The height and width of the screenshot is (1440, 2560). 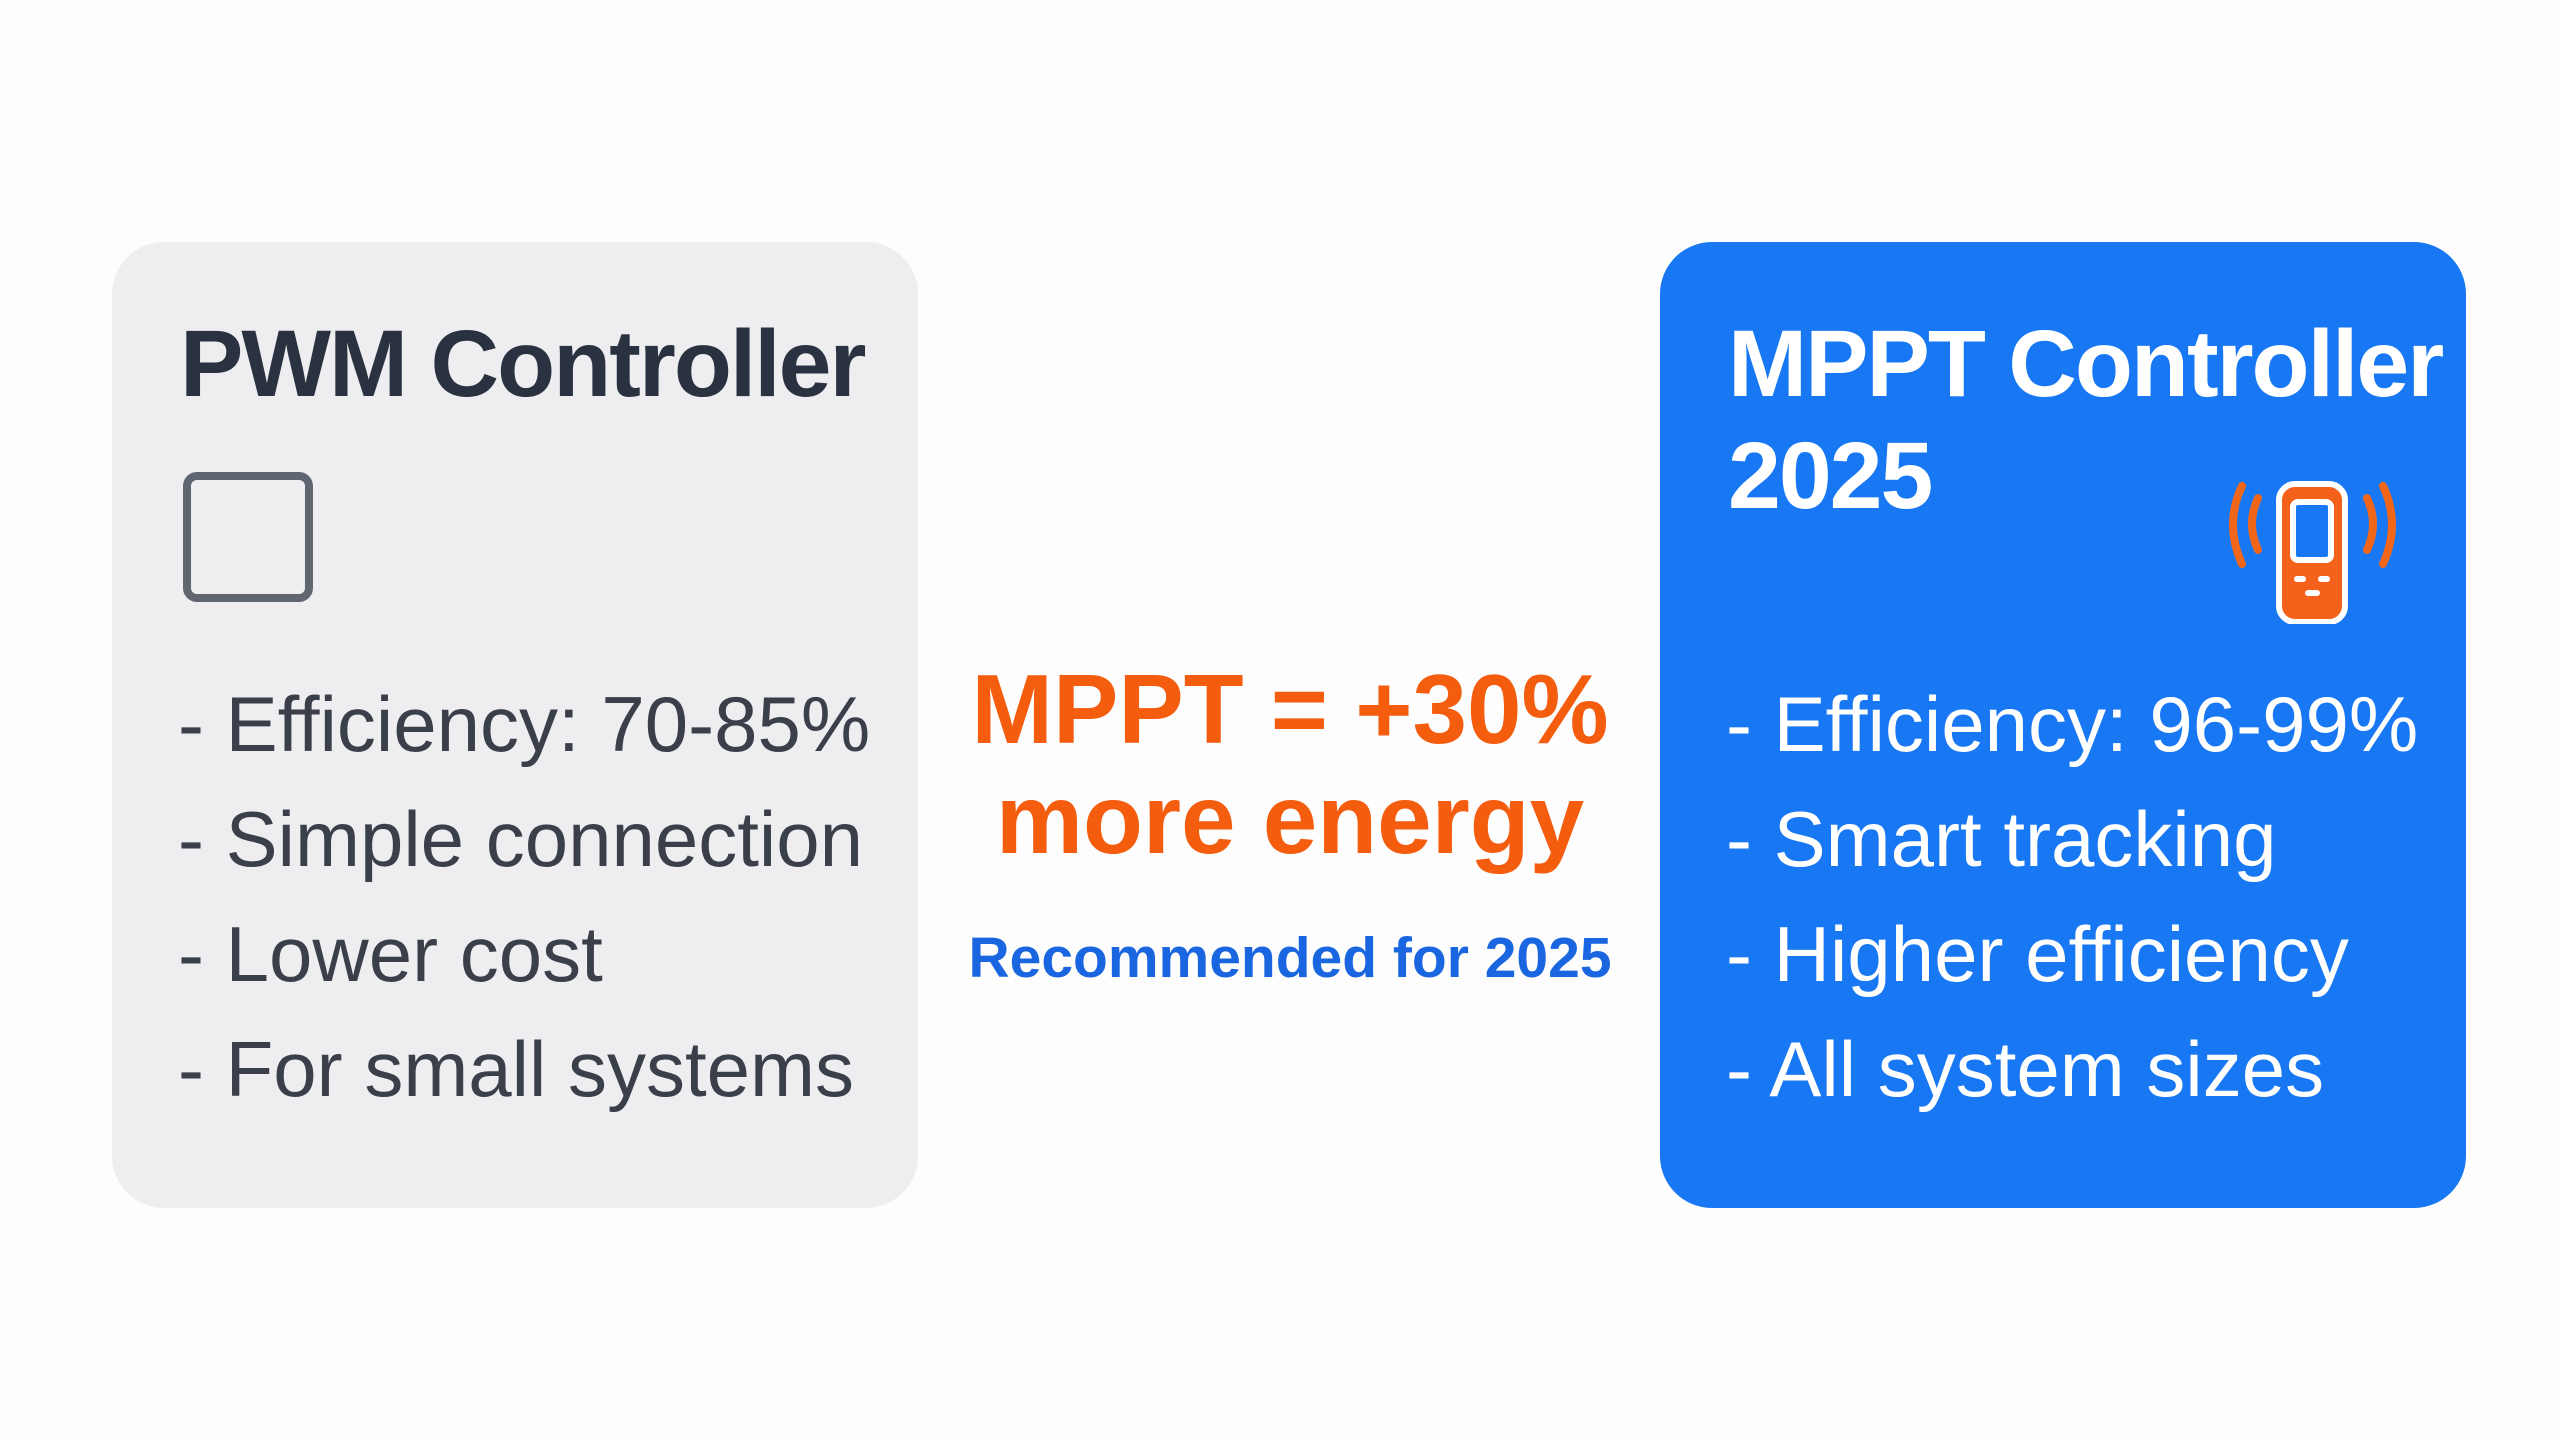 I want to click on list-item: - All system sizes, so click(x=2025, y=1069).